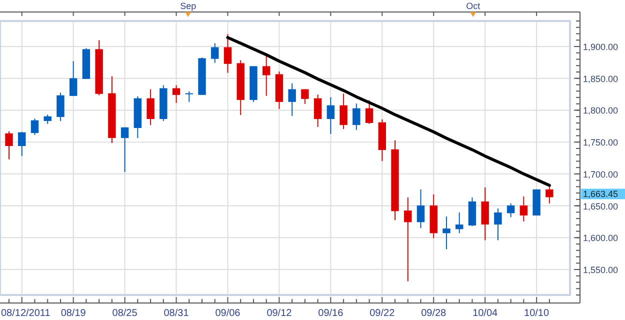  What do you see at coordinates (600, 174) in the screenshot?
I see `y-tick-label: 1,700.00` at bounding box center [600, 174].